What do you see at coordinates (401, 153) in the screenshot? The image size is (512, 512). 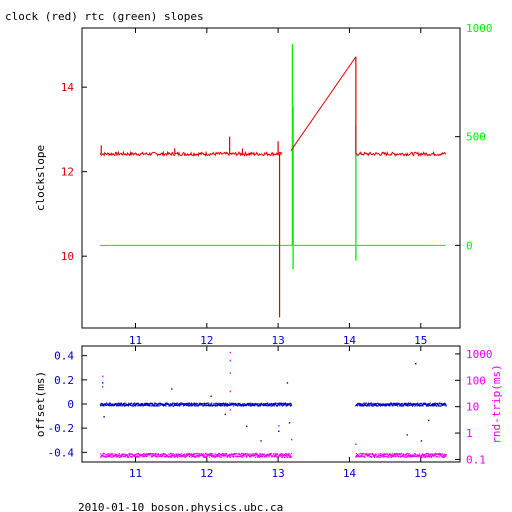 I see `clock-series-line` at bounding box center [401, 153].